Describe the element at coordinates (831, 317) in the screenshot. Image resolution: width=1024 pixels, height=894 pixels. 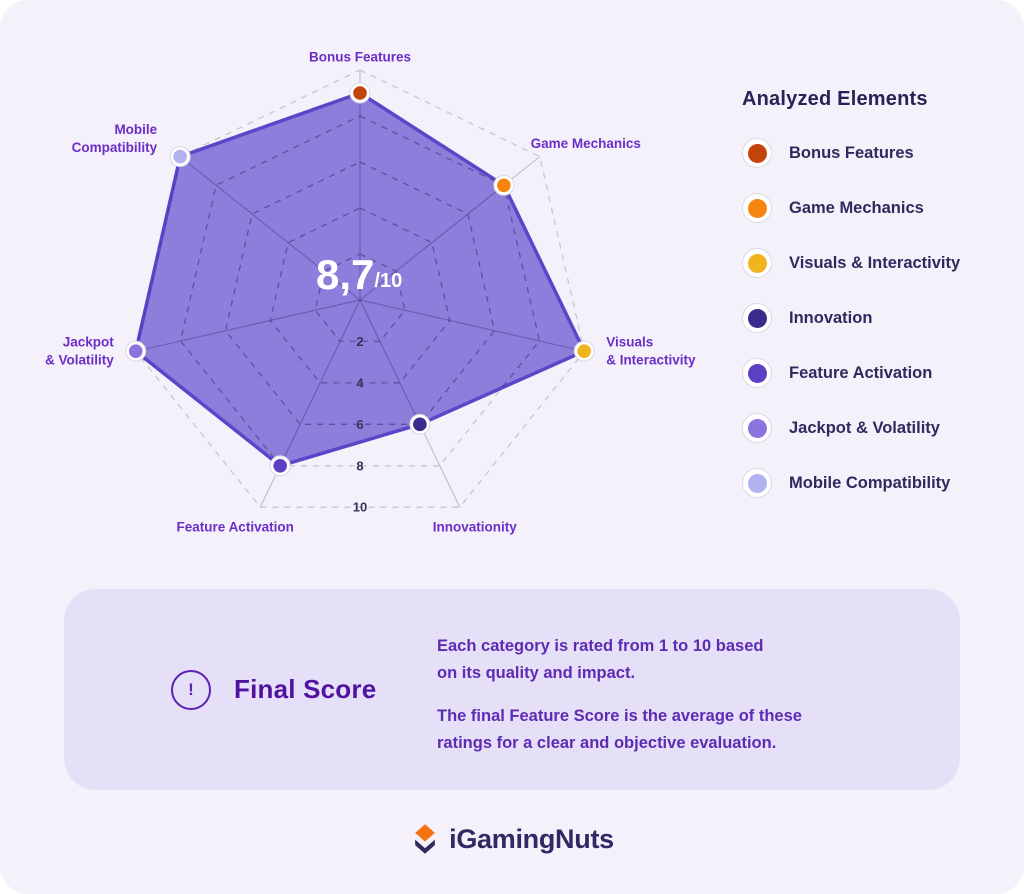
I see `legend-item-label: Innovation` at that location.